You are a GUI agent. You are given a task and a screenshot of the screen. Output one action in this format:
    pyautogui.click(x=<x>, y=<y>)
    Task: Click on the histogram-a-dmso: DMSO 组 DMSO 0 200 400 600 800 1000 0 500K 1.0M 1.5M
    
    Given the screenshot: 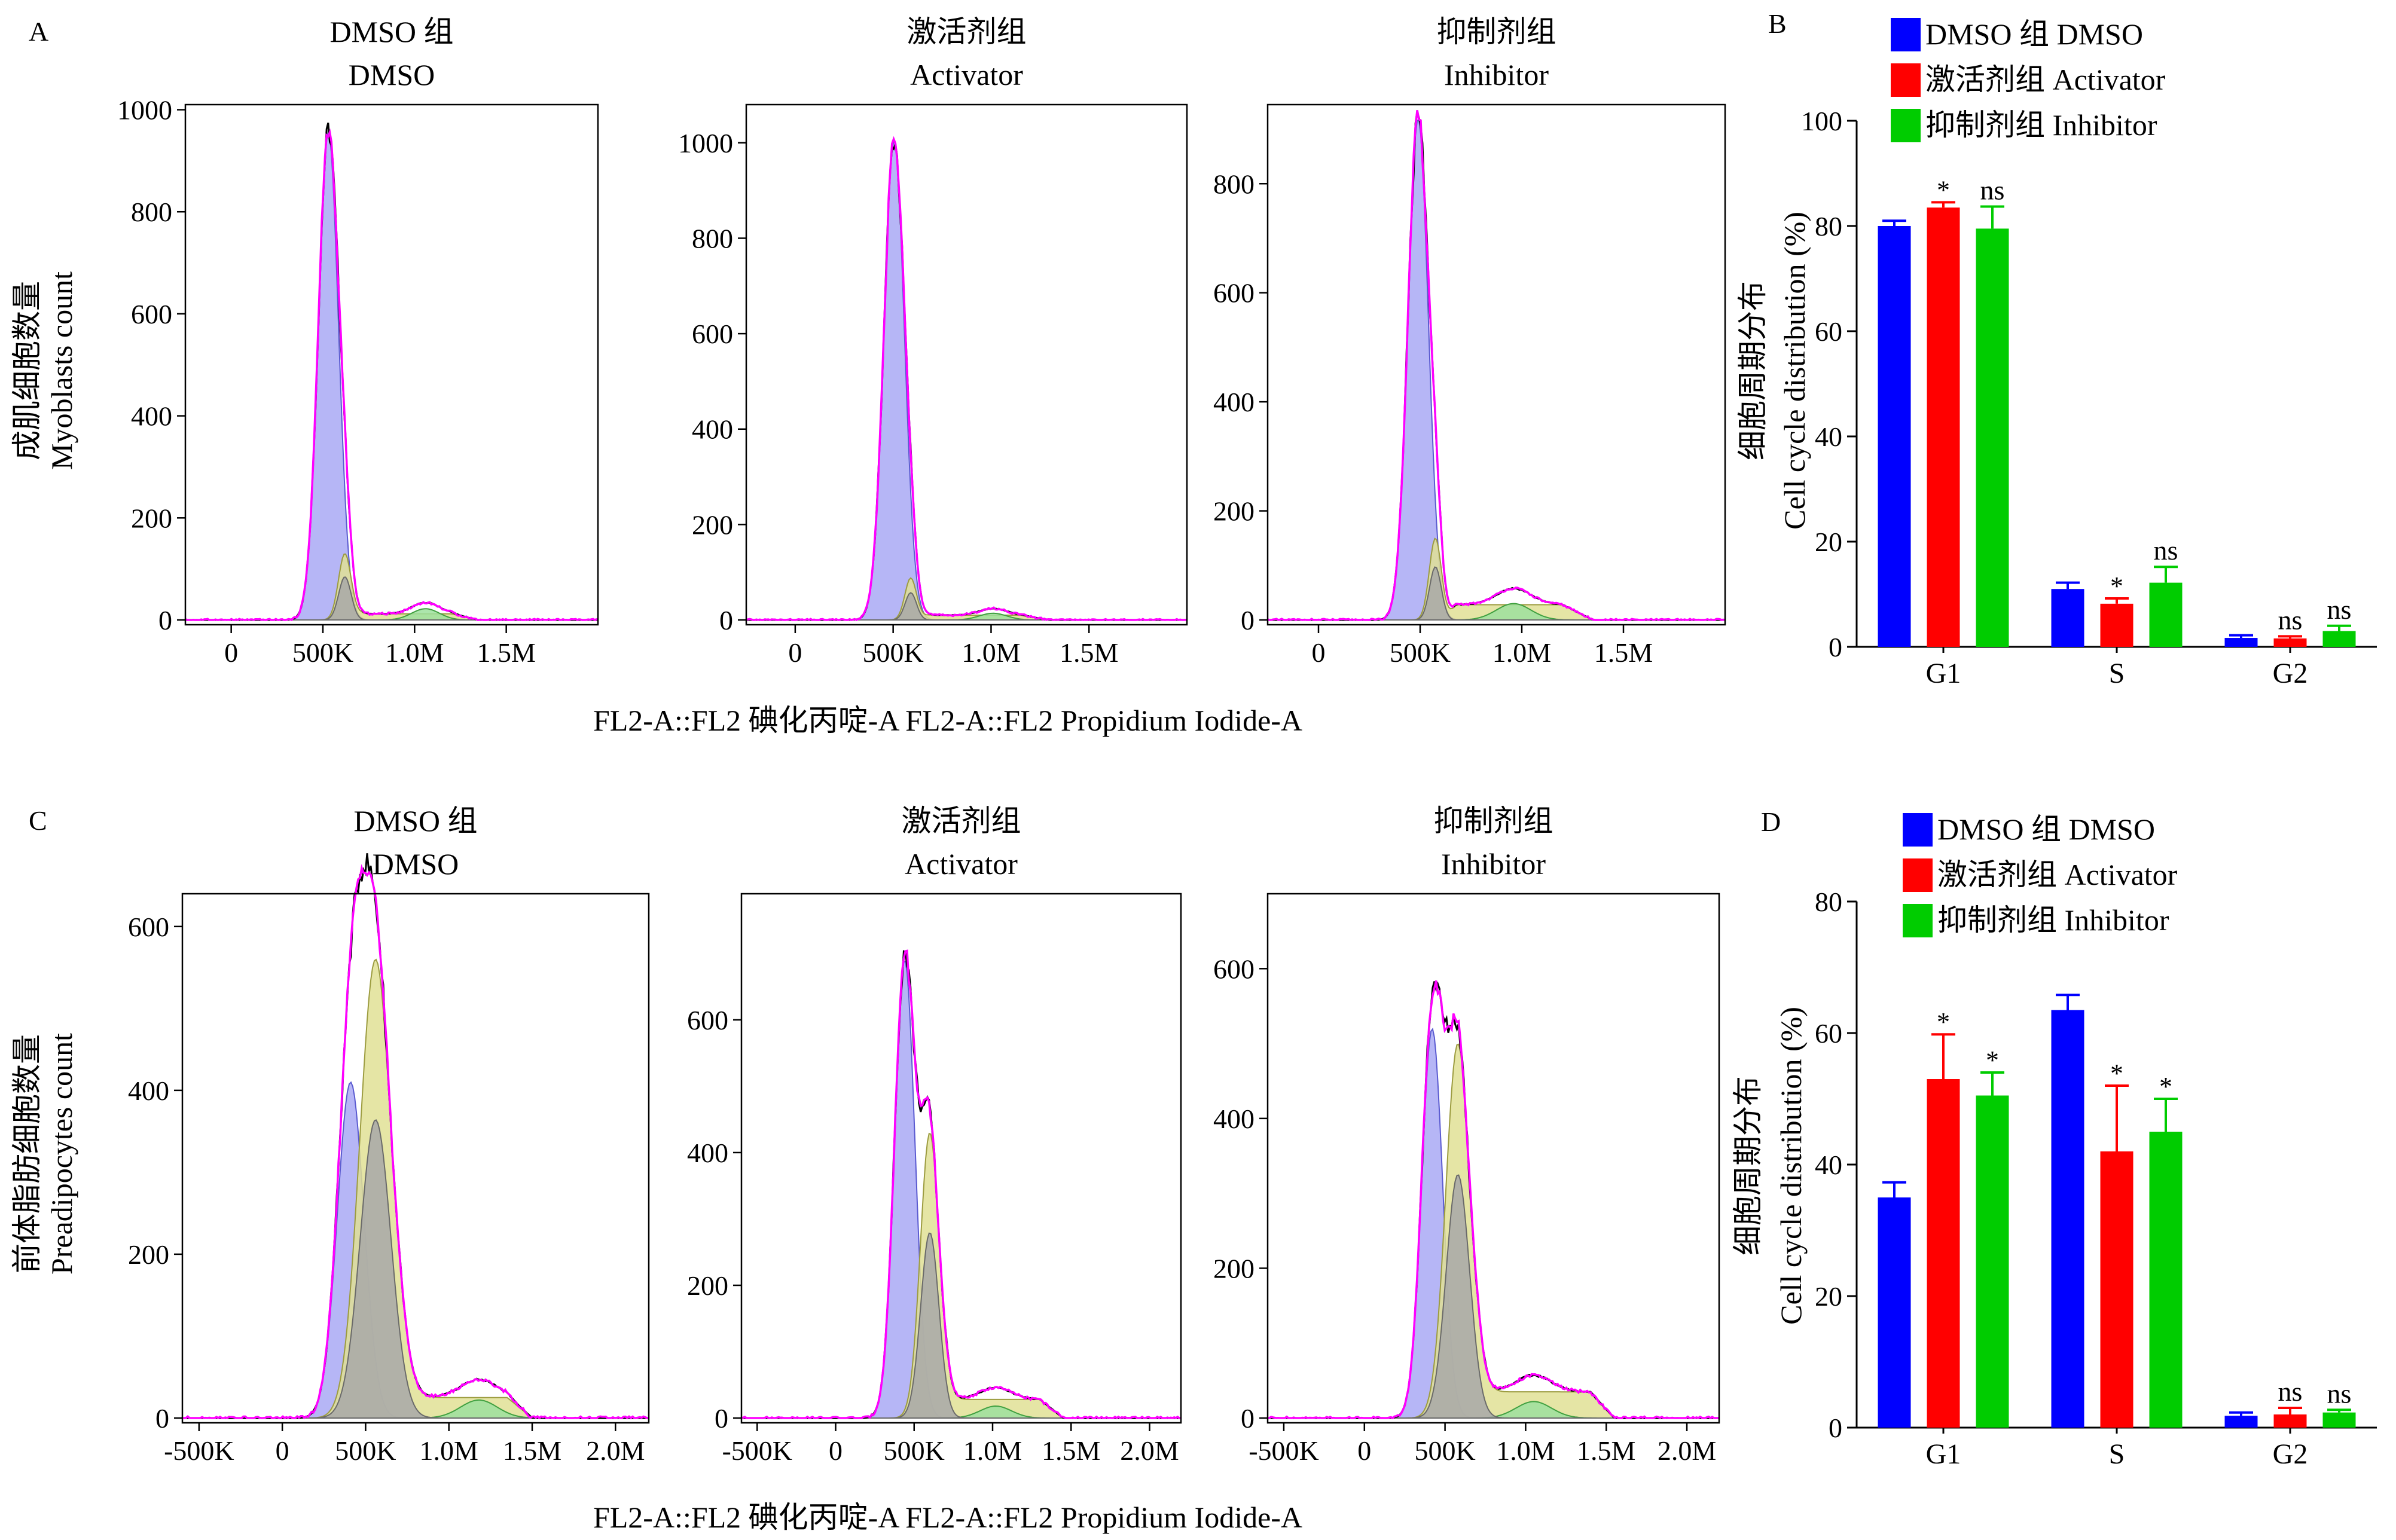 What is the action you would take?
    pyautogui.click(x=358, y=341)
    